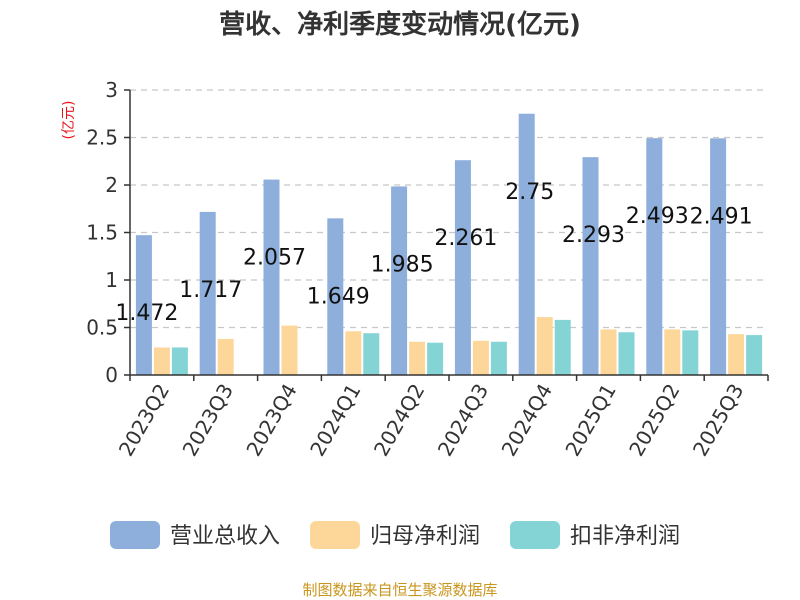  What do you see at coordinates (144, 420) in the screenshot?
I see `x-tick-label: 2023Q2` at bounding box center [144, 420].